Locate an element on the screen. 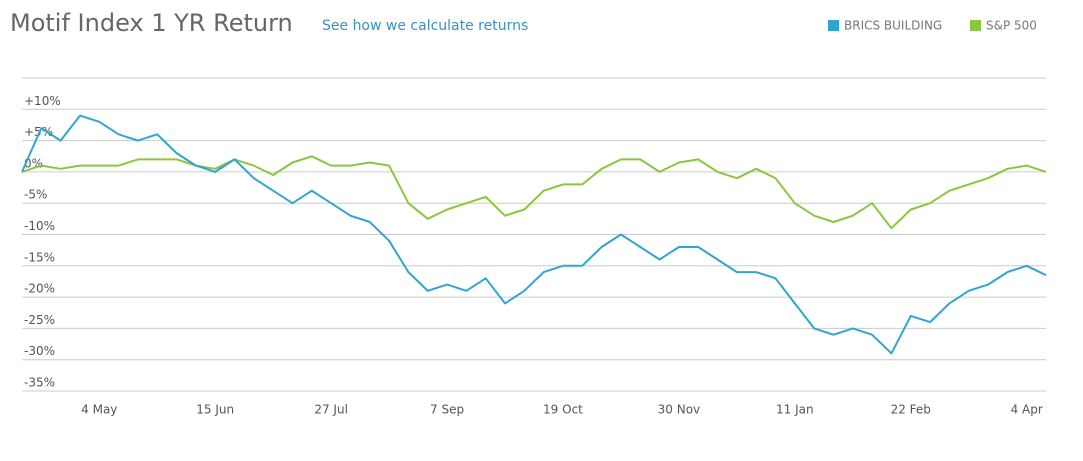 The height and width of the screenshot is (461, 1083). x-tick-label: 19 Oct is located at coordinates (563, 410).